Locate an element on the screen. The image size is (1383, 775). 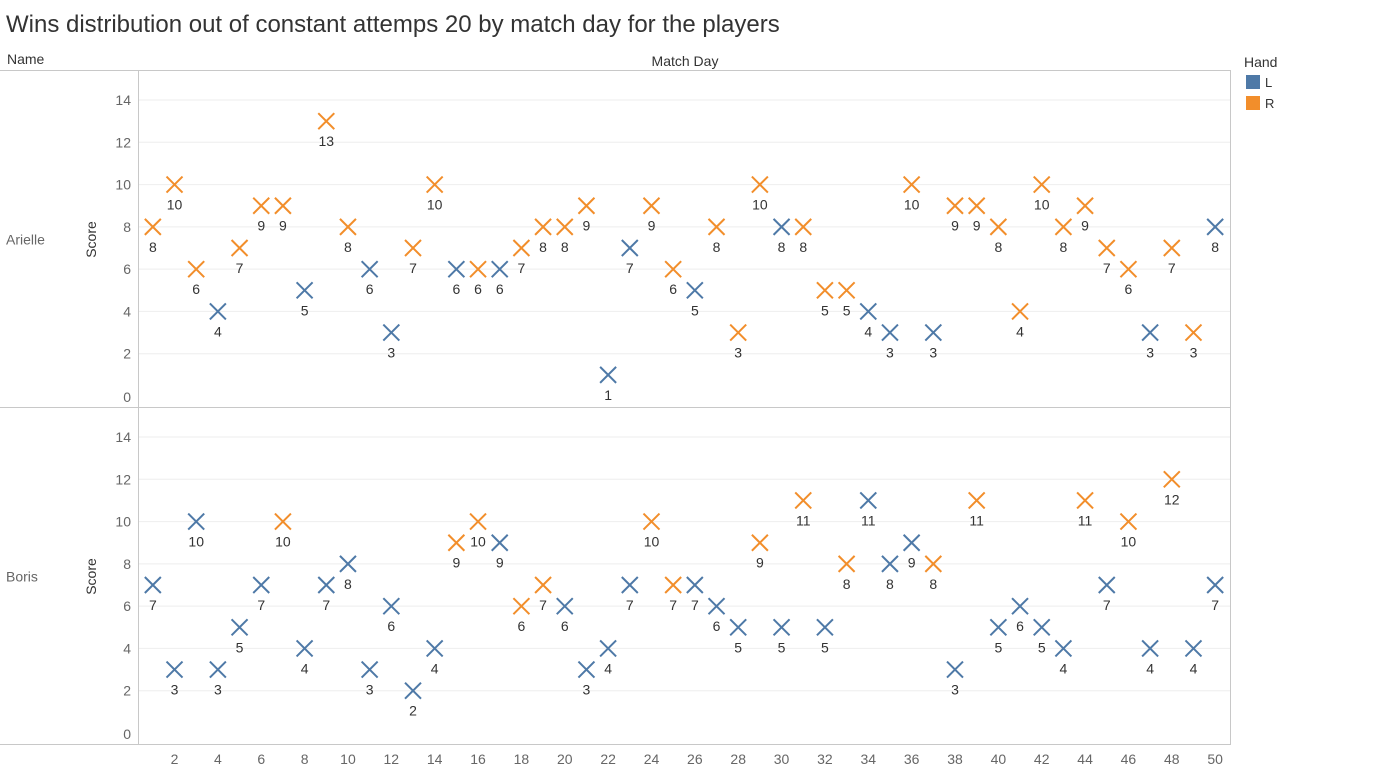
legend-swatch-r is located at coordinates (1253, 103).